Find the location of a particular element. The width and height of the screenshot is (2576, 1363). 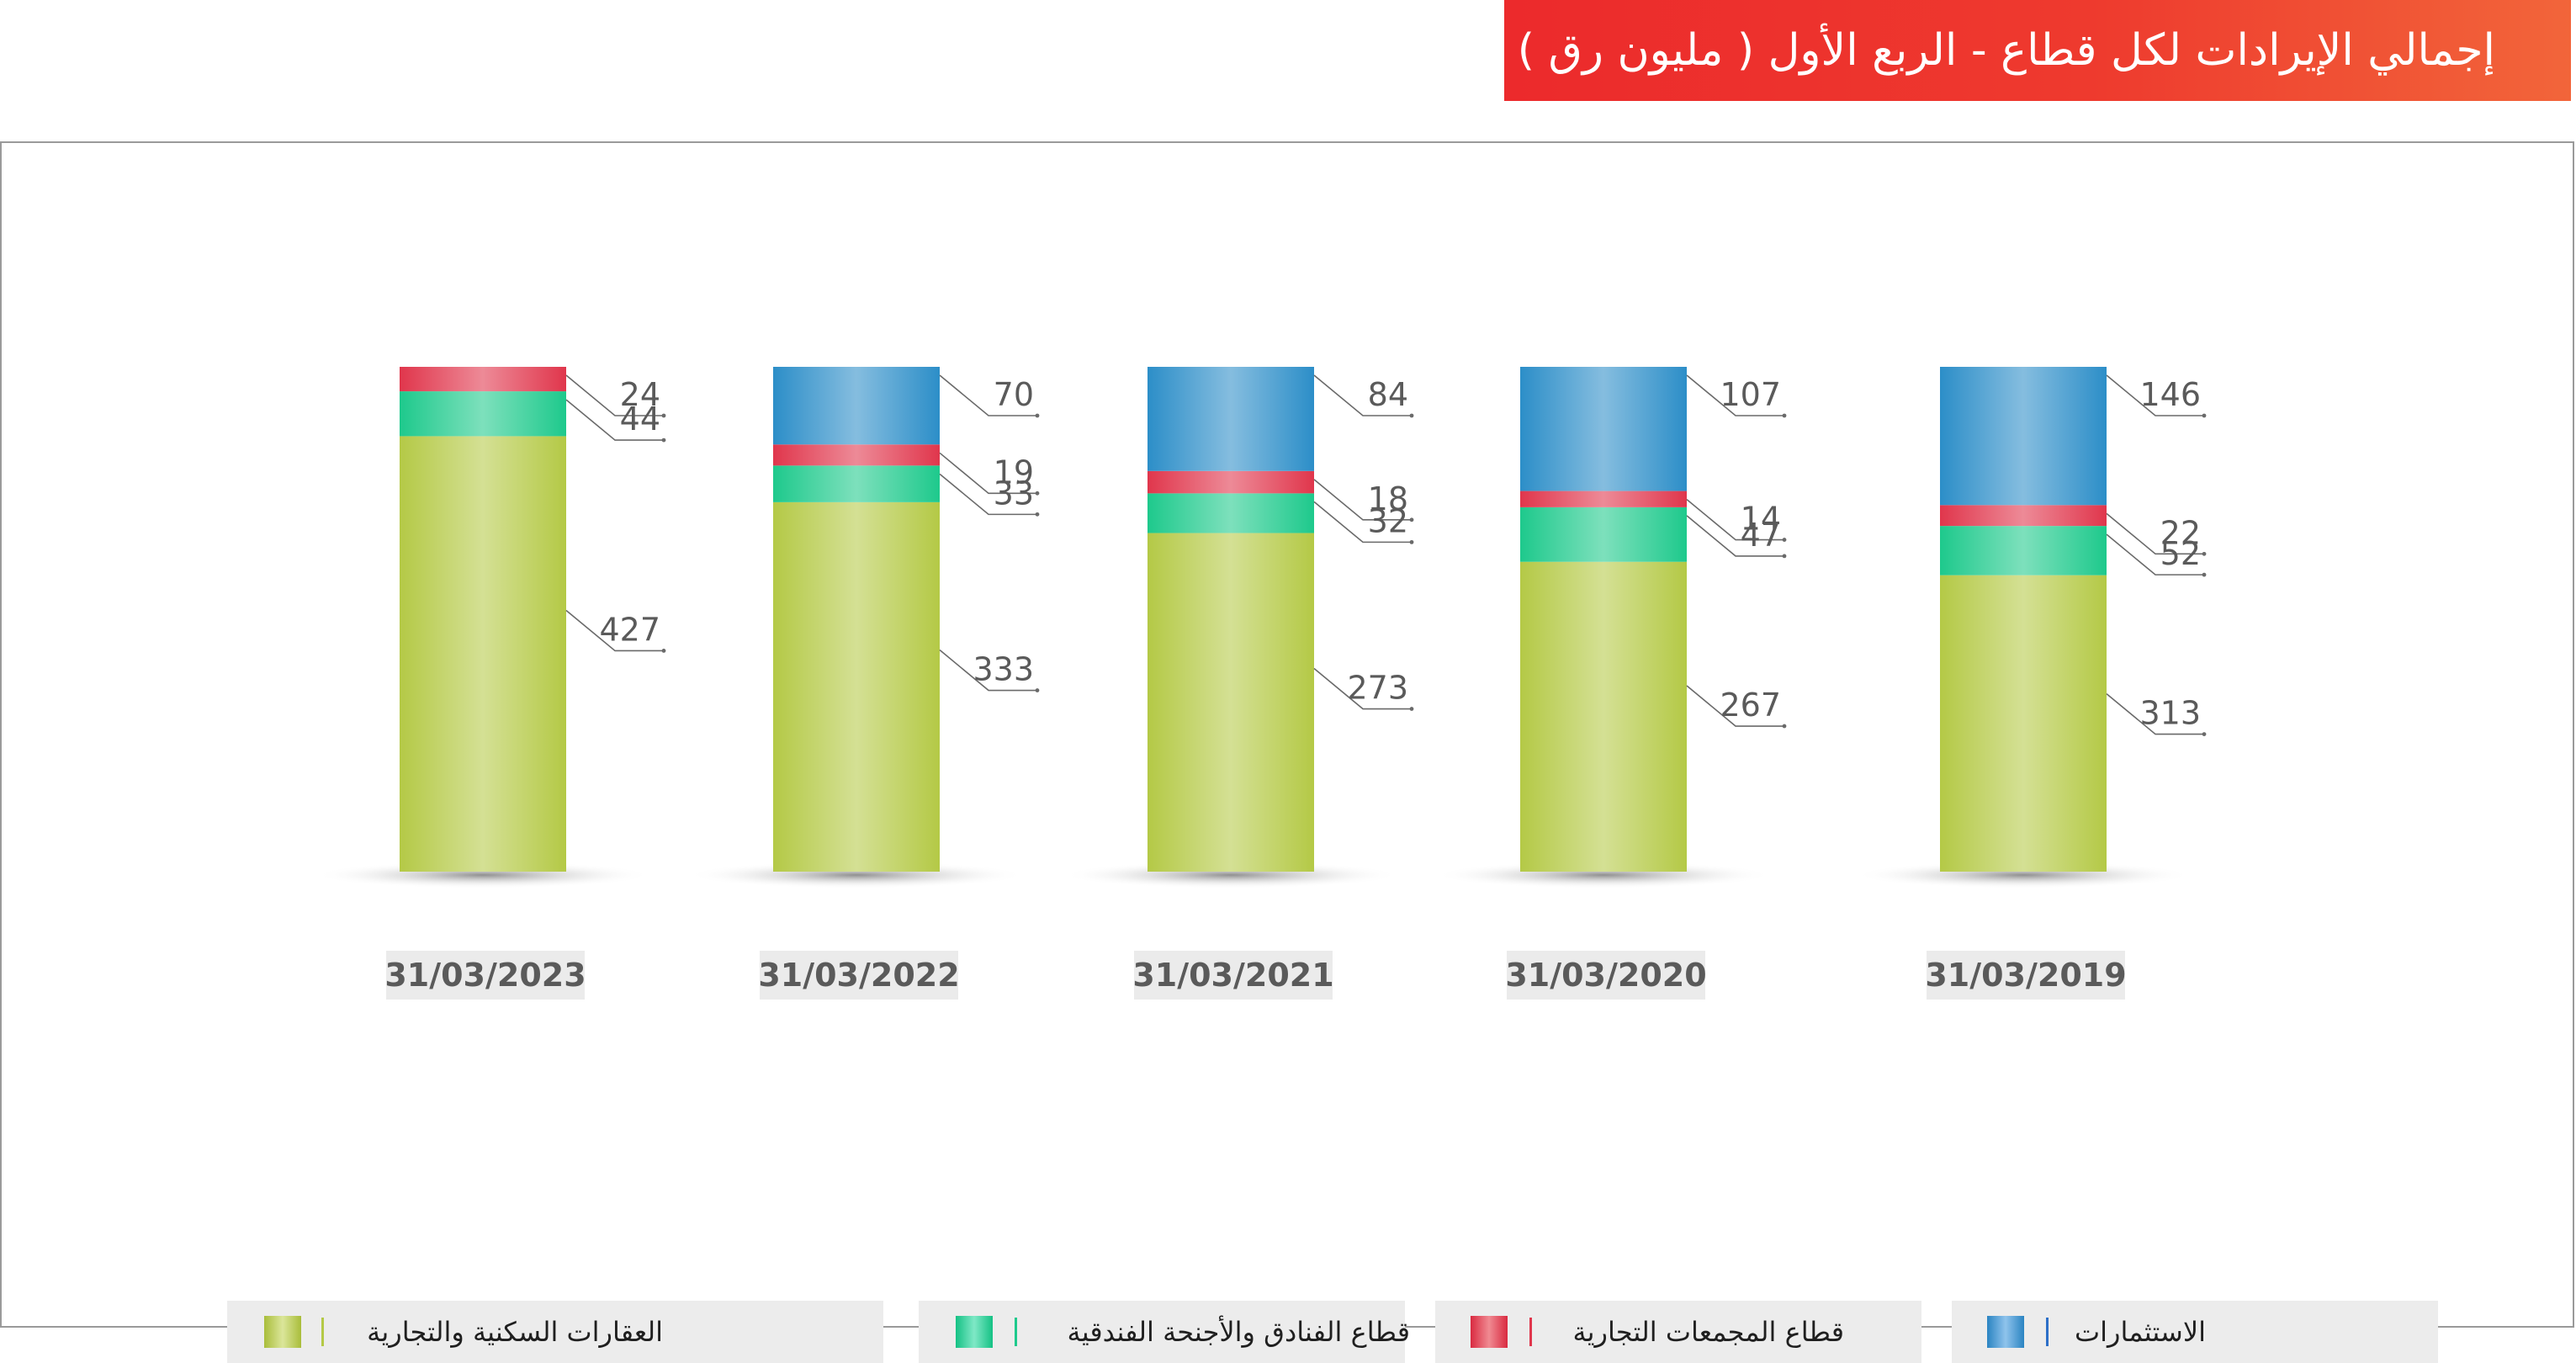

legend-swatch-red is located at coordinates (1489, 1332).